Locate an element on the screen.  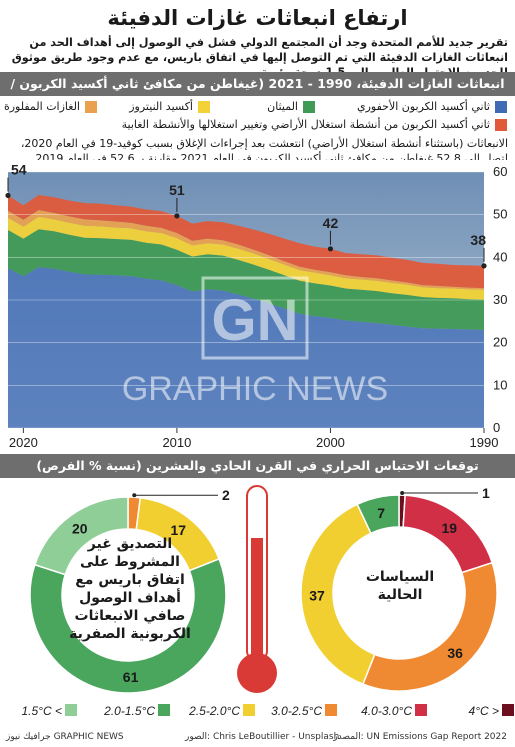
brand-credit: جرافيك نيوز GRAPHIC NEWS is located at coordinates (65, 737).